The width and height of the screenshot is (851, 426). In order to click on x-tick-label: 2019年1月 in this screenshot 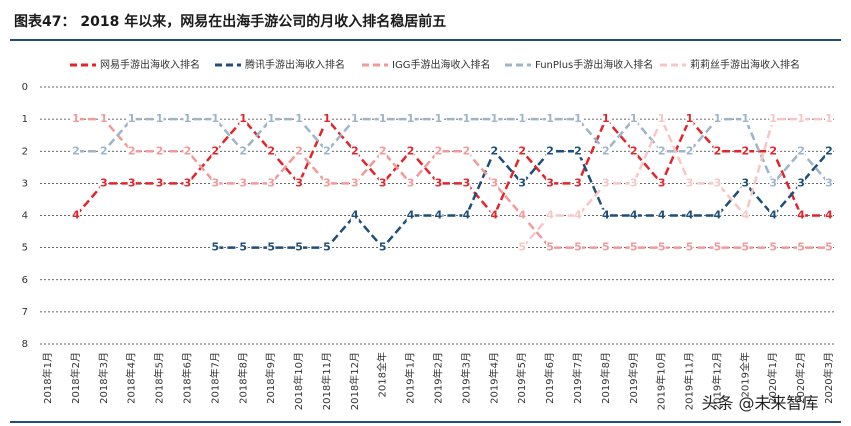, I will do `click(410, 378)`.